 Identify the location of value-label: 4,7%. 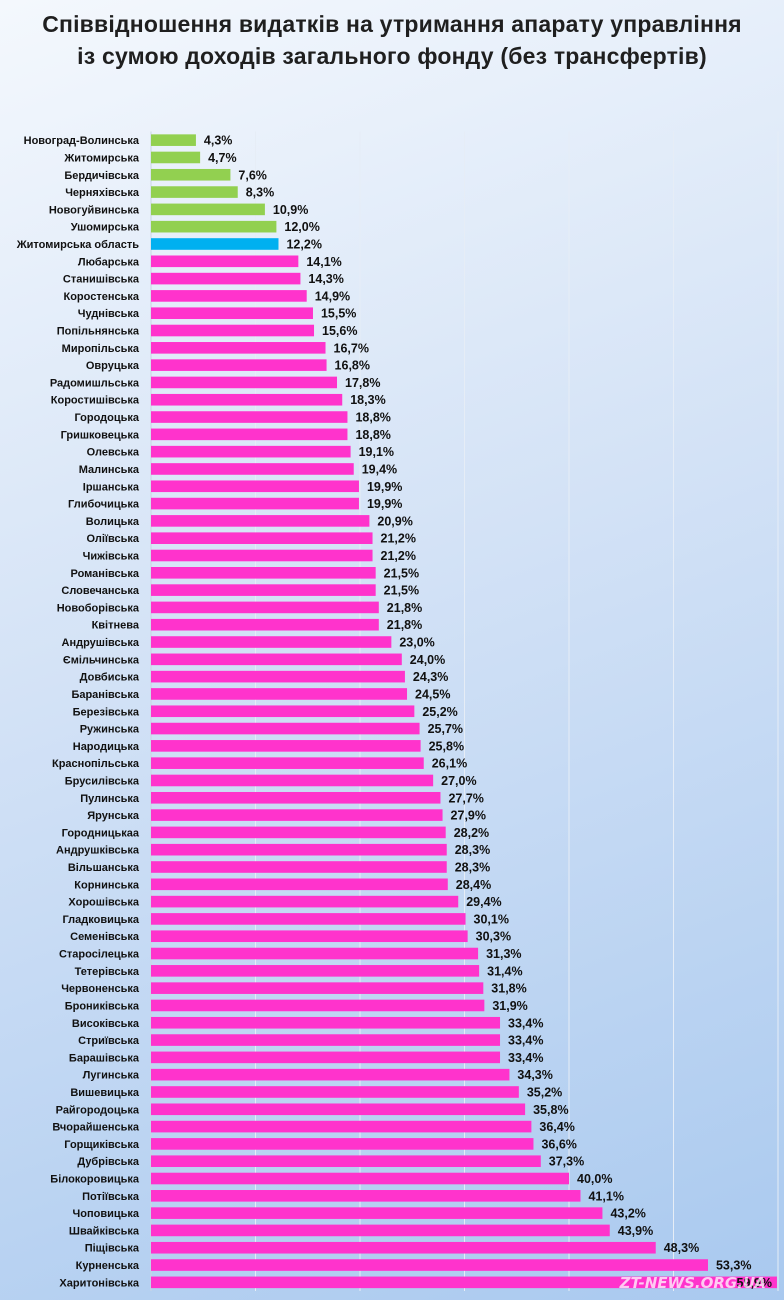
(222, 158).